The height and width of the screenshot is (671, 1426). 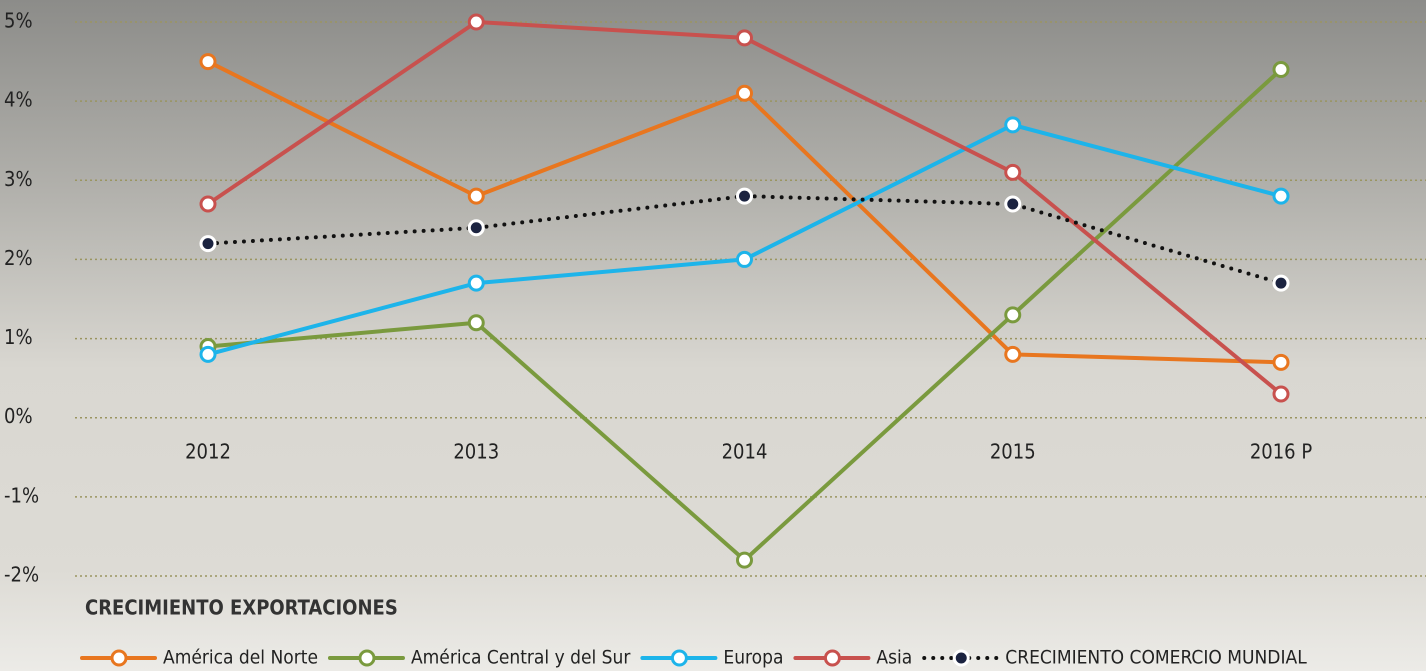 What do you see at coordinates (894, 658) in the screenshot?
I see `legend-label: Asia` at bounding box center [894, 658].